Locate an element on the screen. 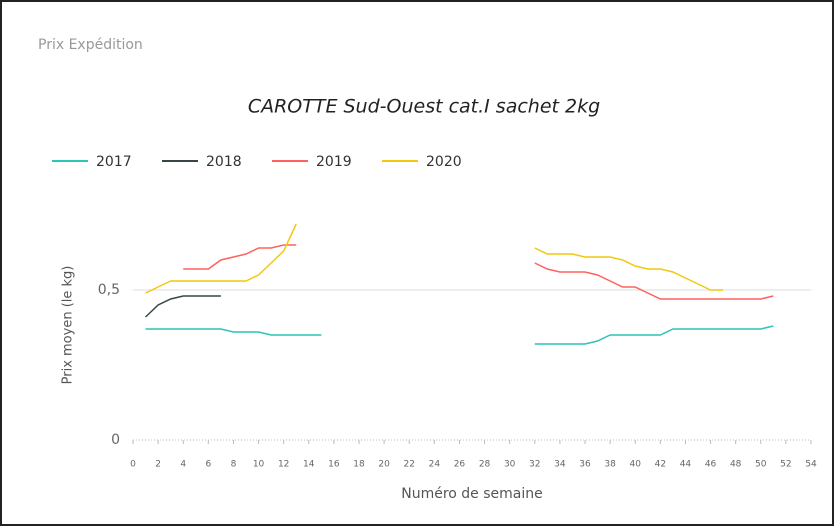 This screenshot has width=834, height=526. x-tick-label: 24 is located at coordinates (435, 465).